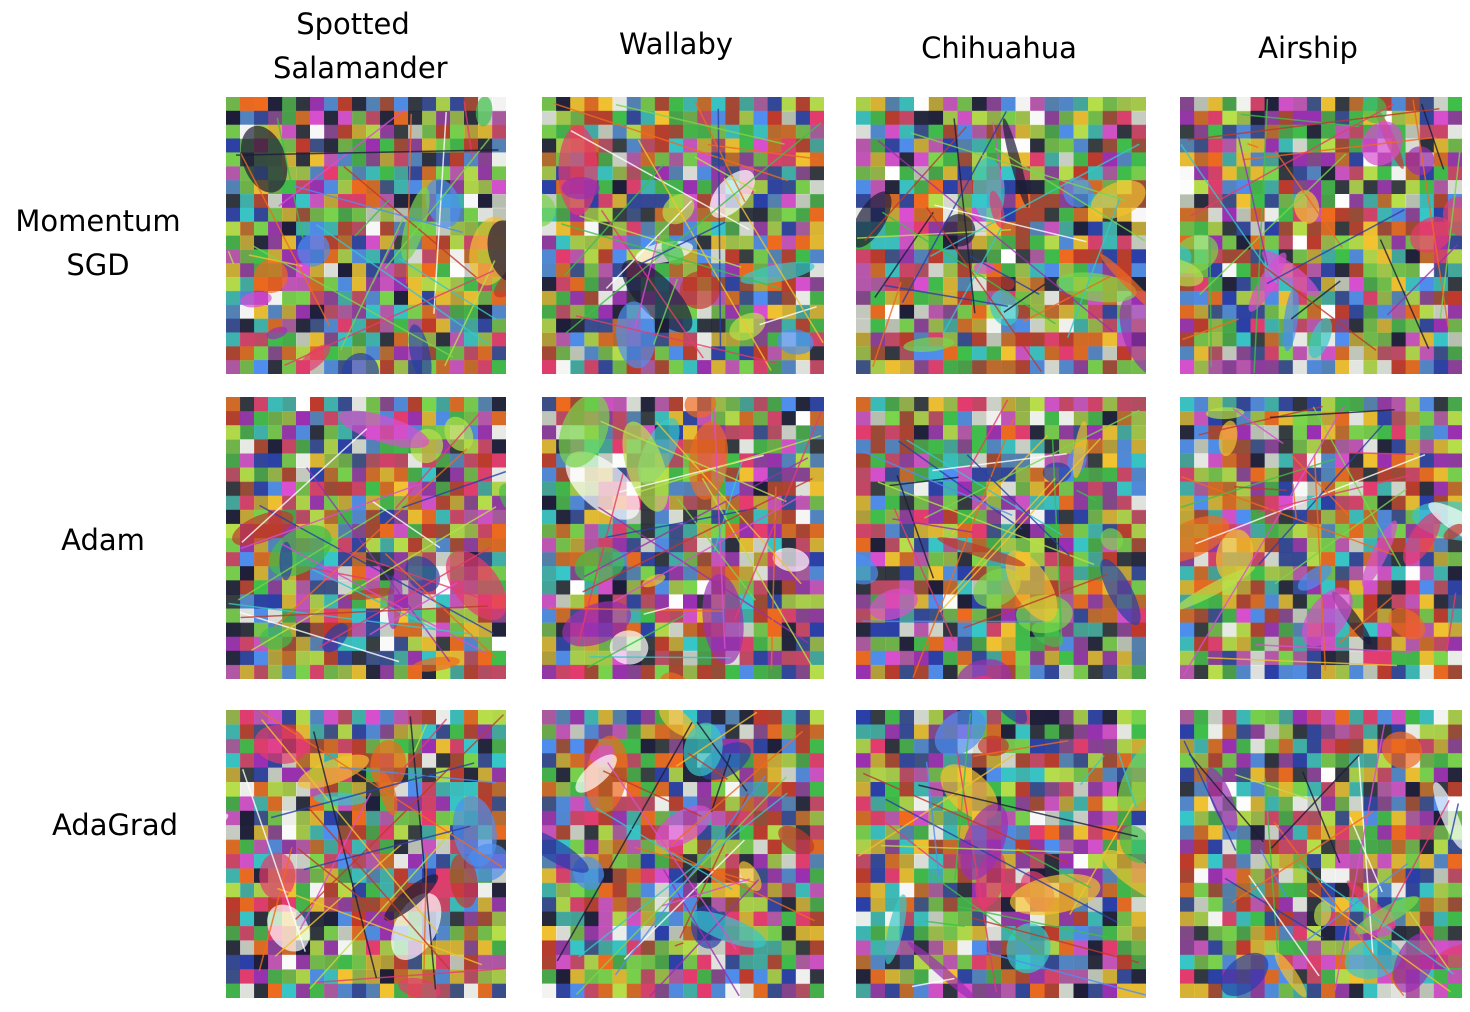  Describe the element at coordinates (366, 235) in the screenshot. I see `visualization-image` at that location.